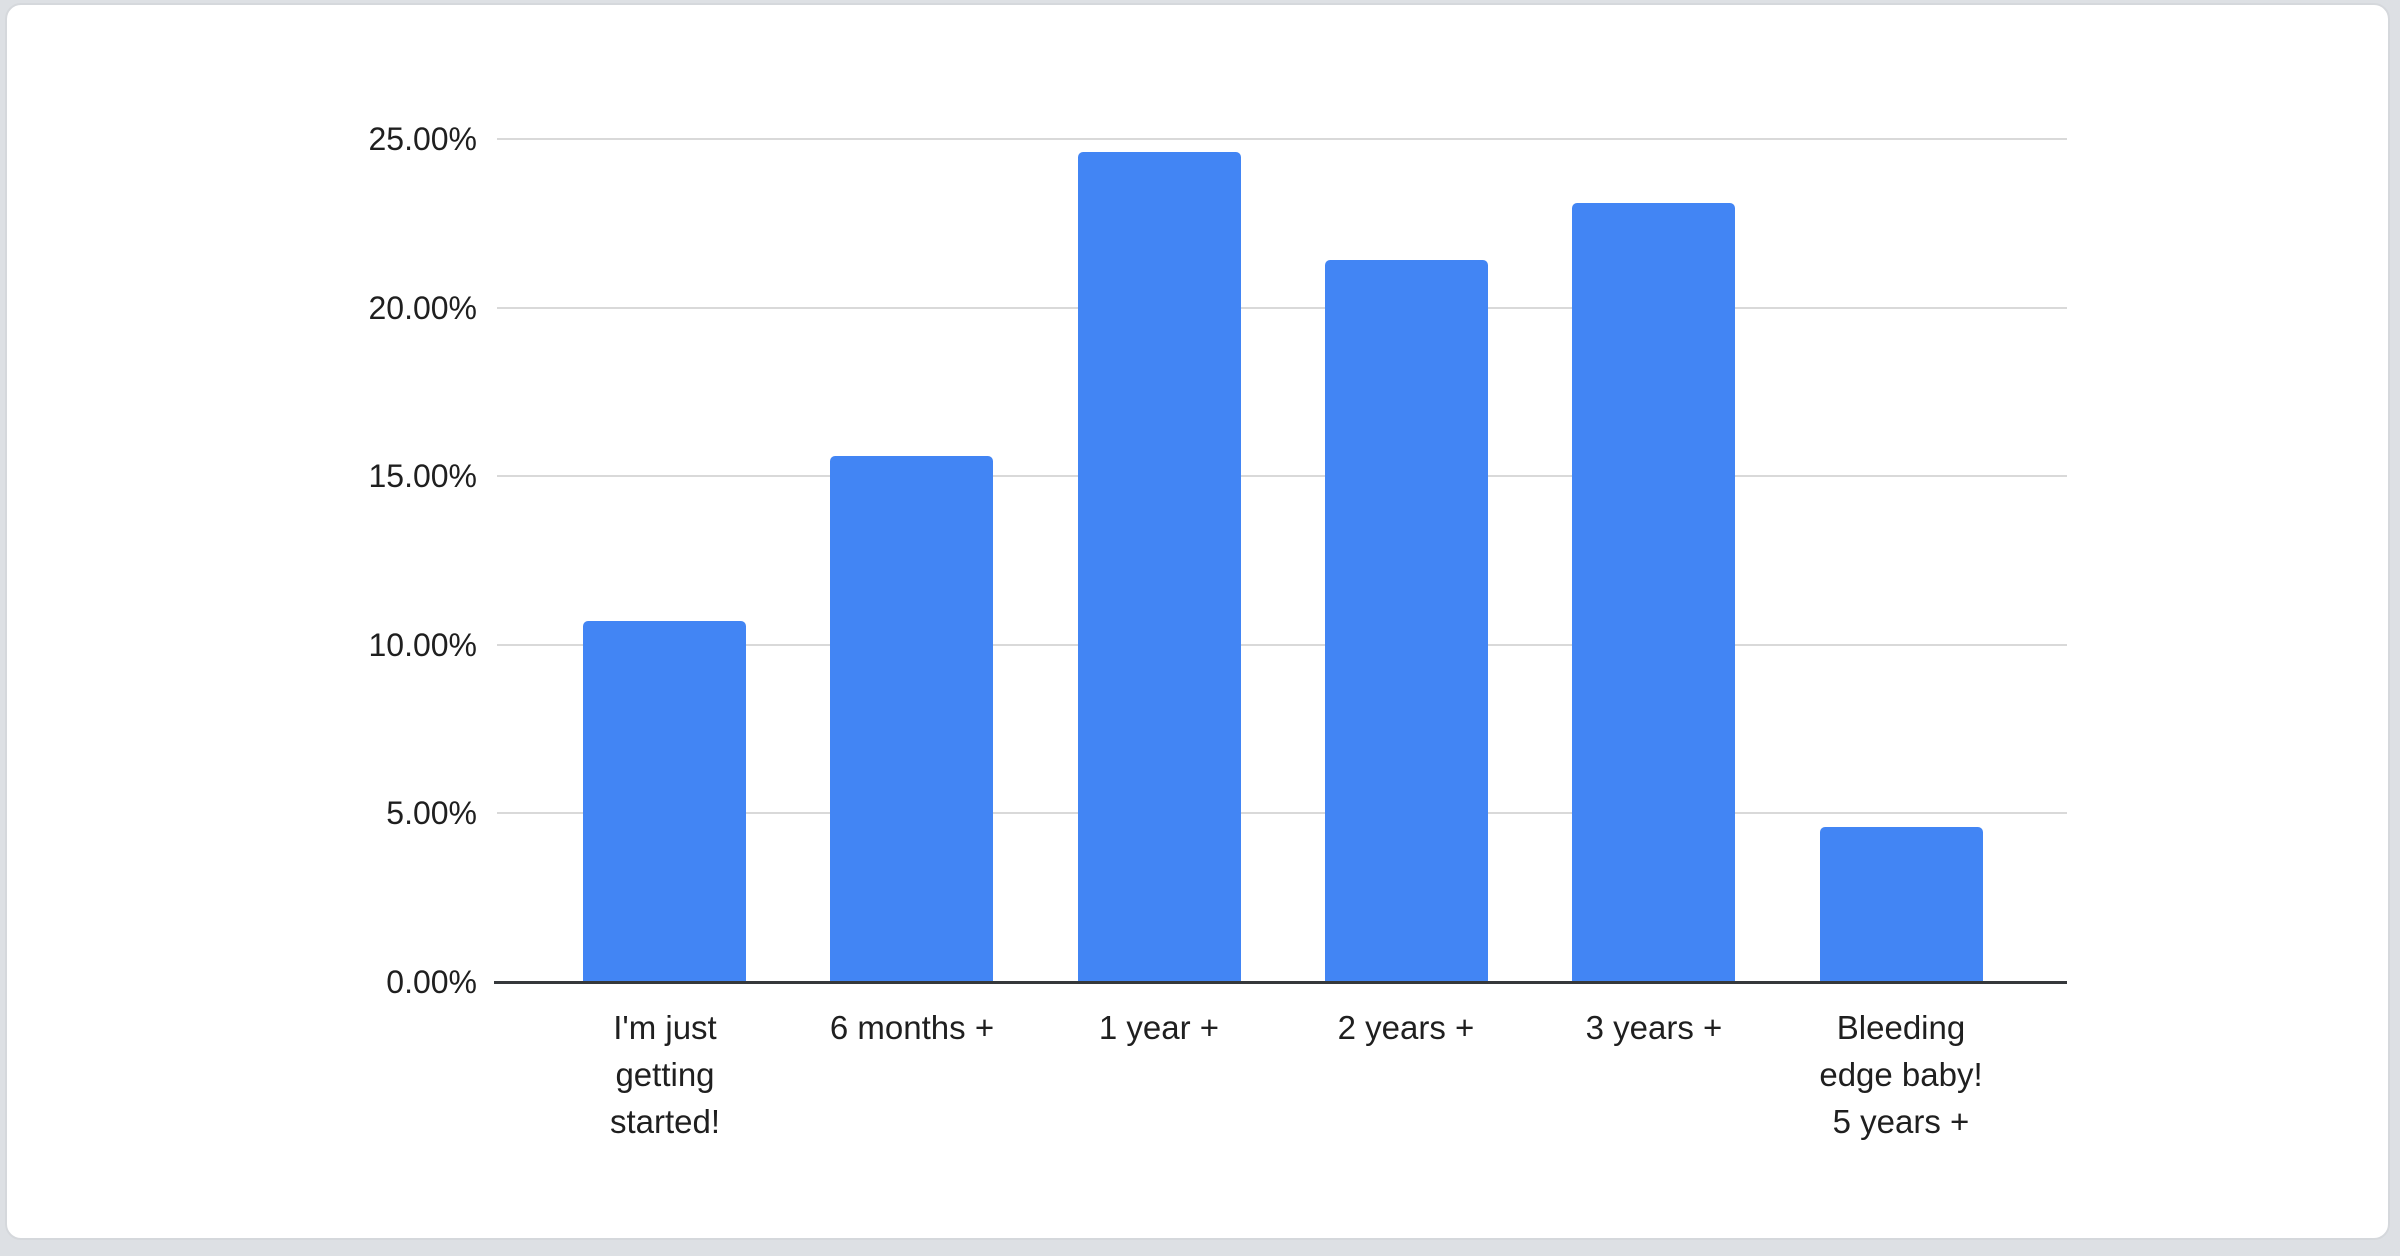 The width and height of the screenshot is (2400, 1256). I want to click on y-tick-label-10pct: 10.00%, so click(422, 645).